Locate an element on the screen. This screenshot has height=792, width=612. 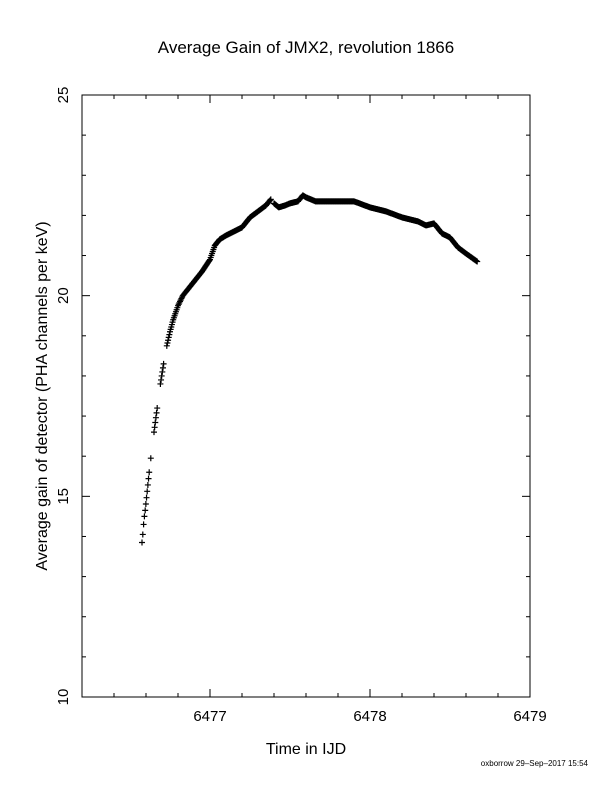
y-tick-label: 20 is located at coordinates (63, 295).